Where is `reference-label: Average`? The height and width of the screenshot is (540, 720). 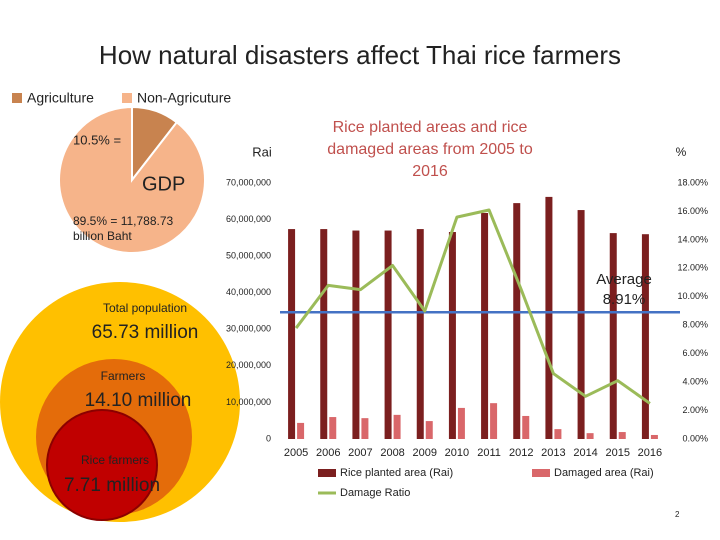 reference-label: Average is located at coordinates (624, 279).